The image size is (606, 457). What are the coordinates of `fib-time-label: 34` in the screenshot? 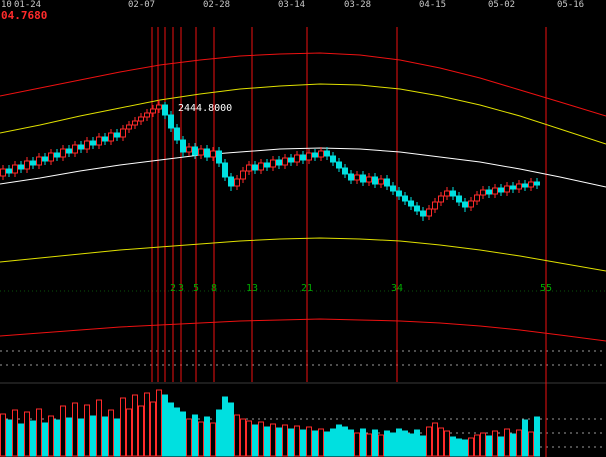 It's located at (397, 288).